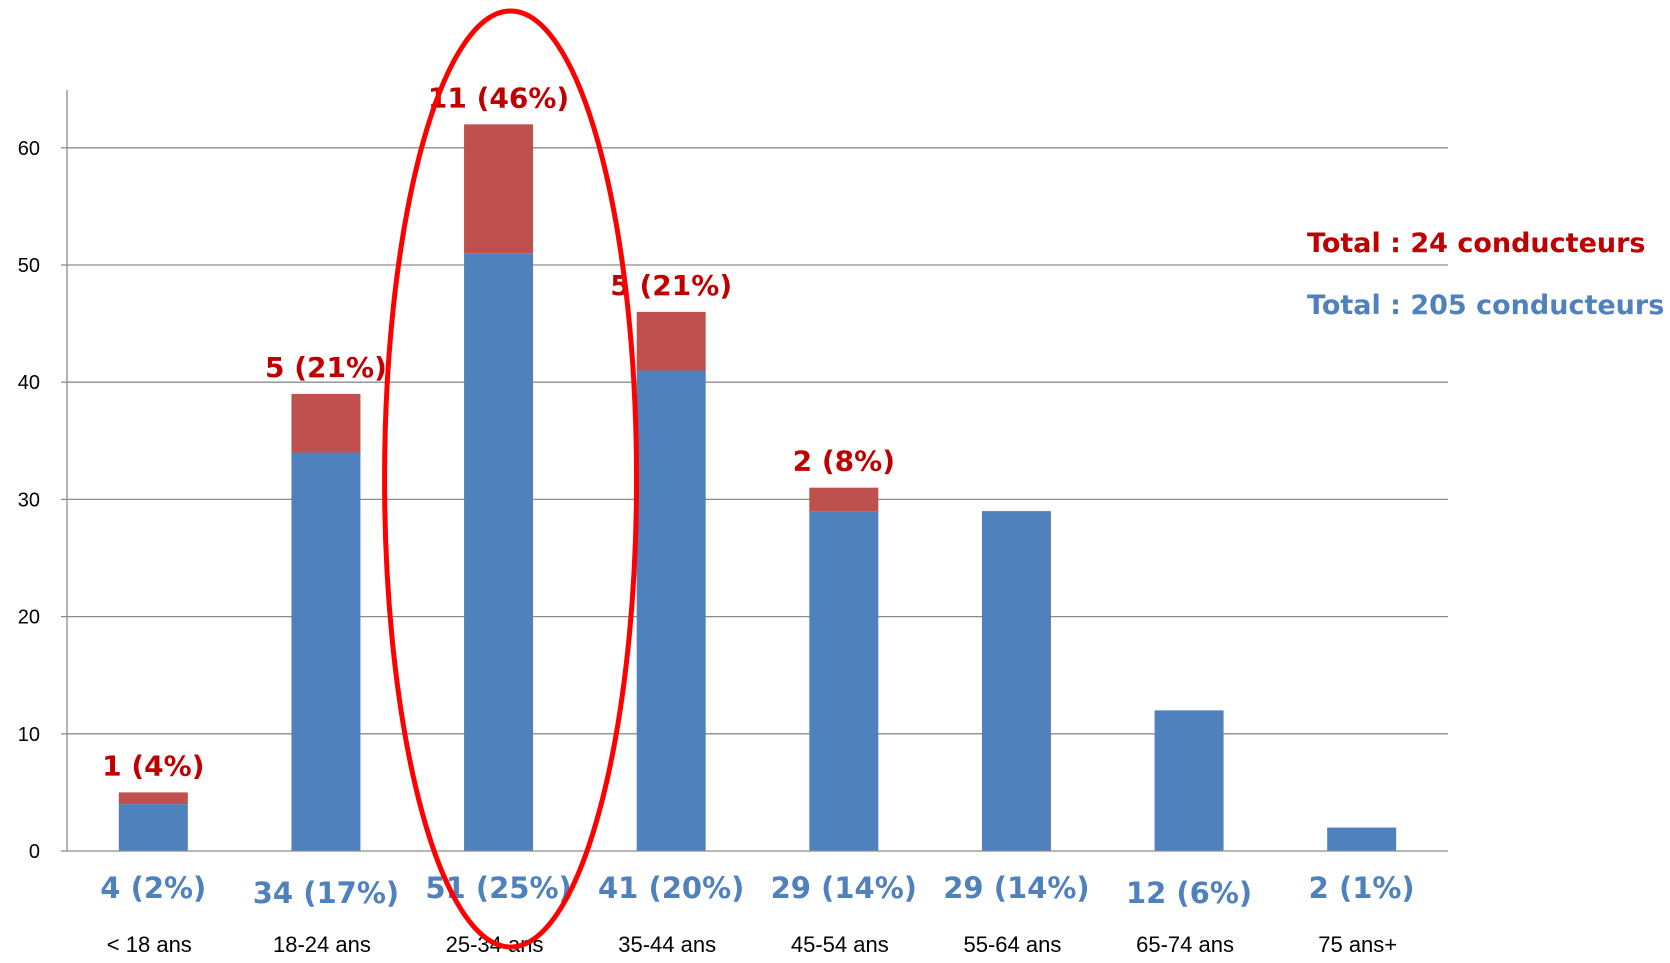 The height and width of the screenshot is (963, 1670). Describe the element at coordinates (29, 618) in the screenshot. I see `y-tick-label: 20` at that location.